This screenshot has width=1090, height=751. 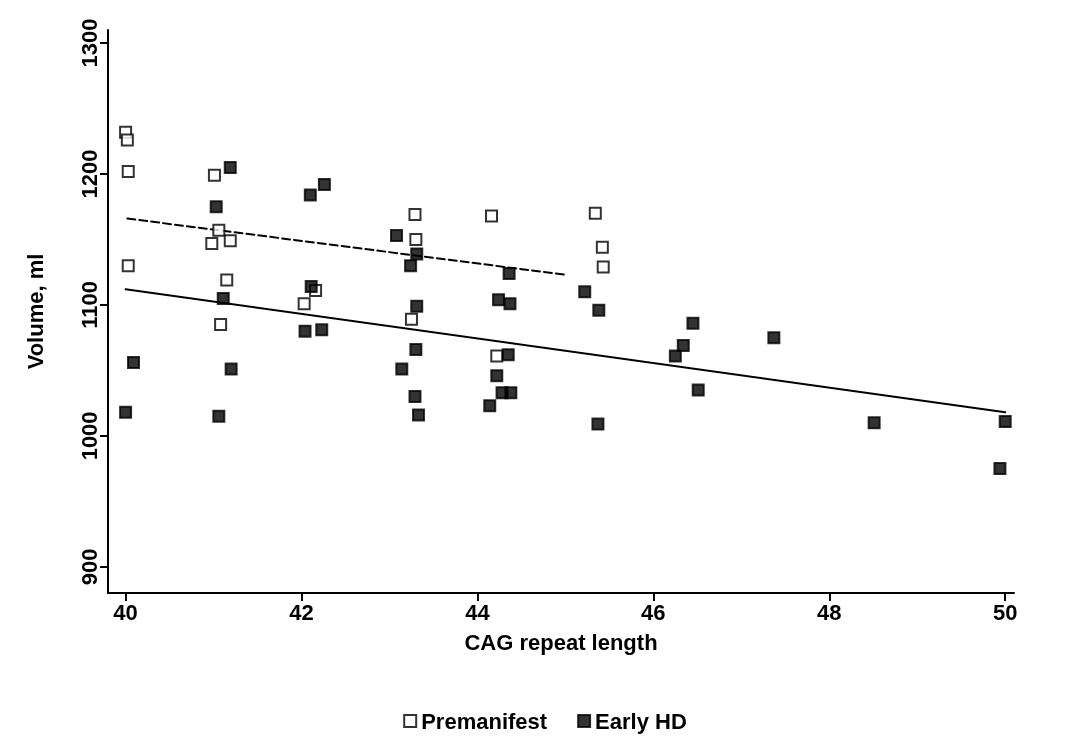 I want to click on y-tick-label: 1000, so click(x=89, y=436).